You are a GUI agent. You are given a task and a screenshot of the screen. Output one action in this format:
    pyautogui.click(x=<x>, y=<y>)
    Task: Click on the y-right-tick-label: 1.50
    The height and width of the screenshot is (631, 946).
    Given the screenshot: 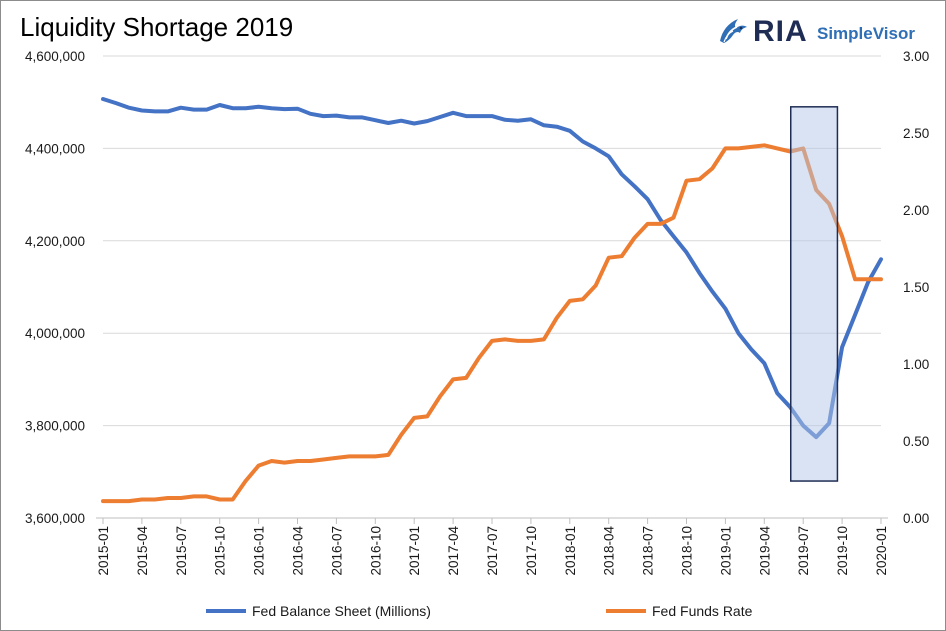 What is the action you would take?
    pyautogui.click(x=916, y=287)
    